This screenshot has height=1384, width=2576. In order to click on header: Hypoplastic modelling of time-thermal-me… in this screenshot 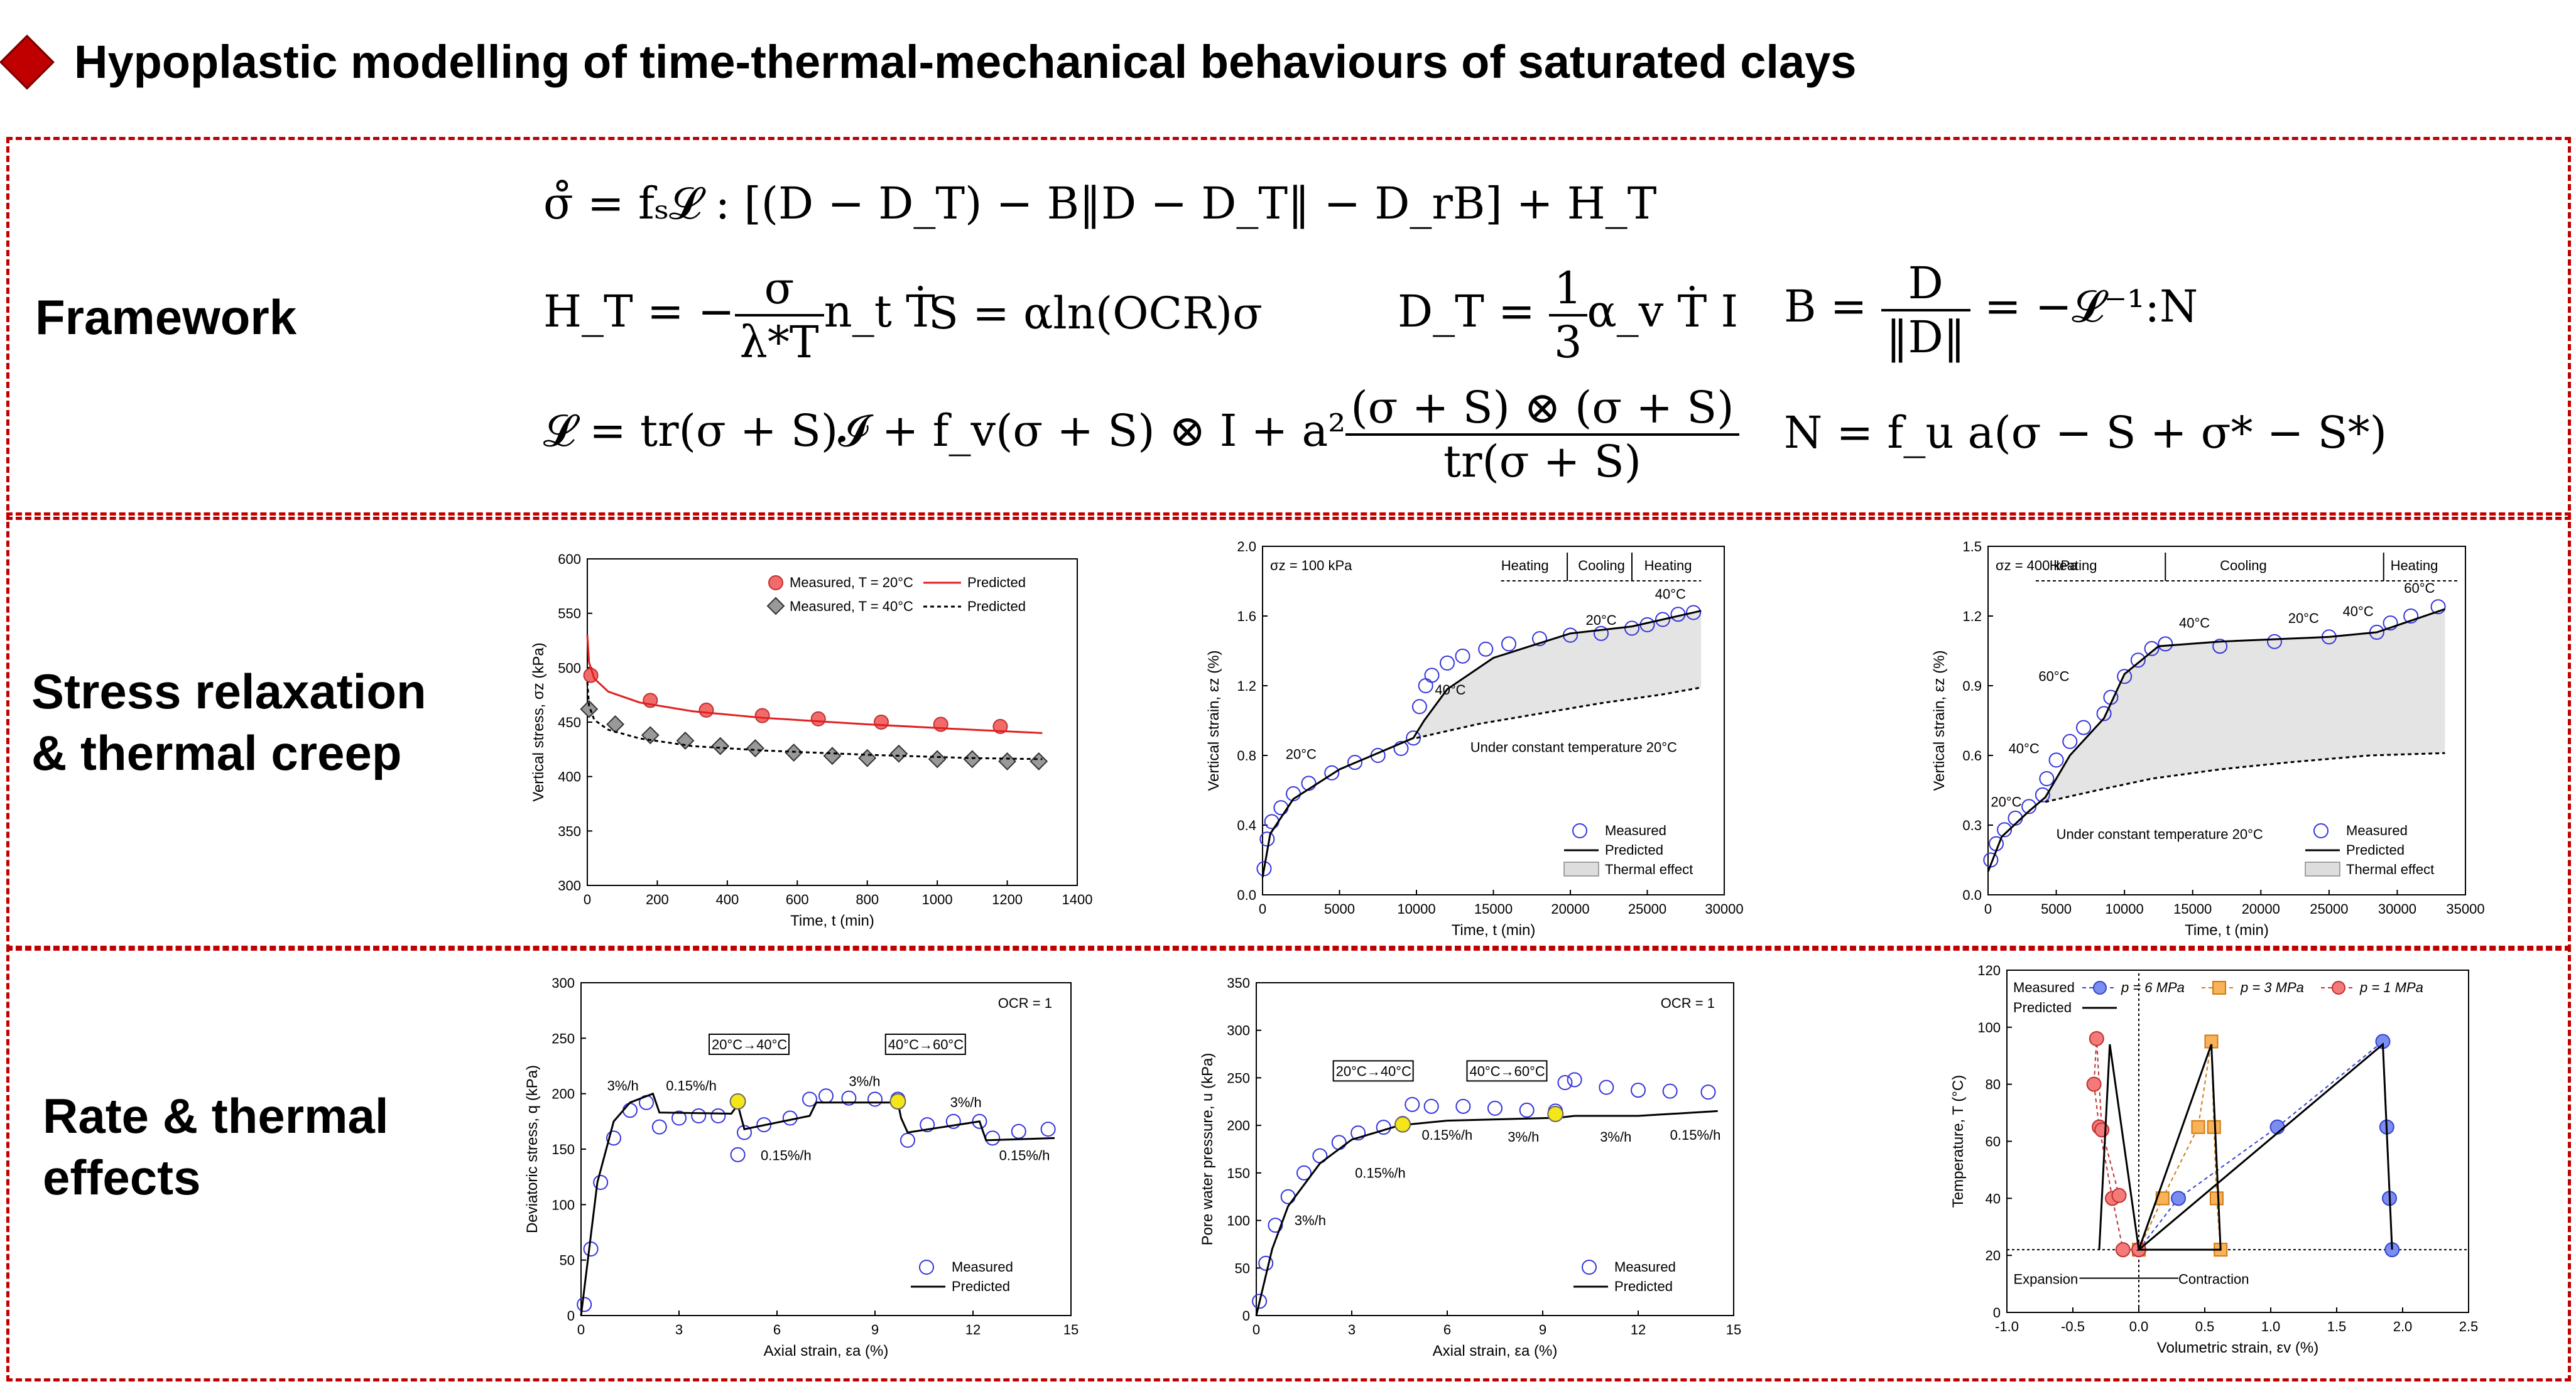, I will do `click(1288, 54)`.